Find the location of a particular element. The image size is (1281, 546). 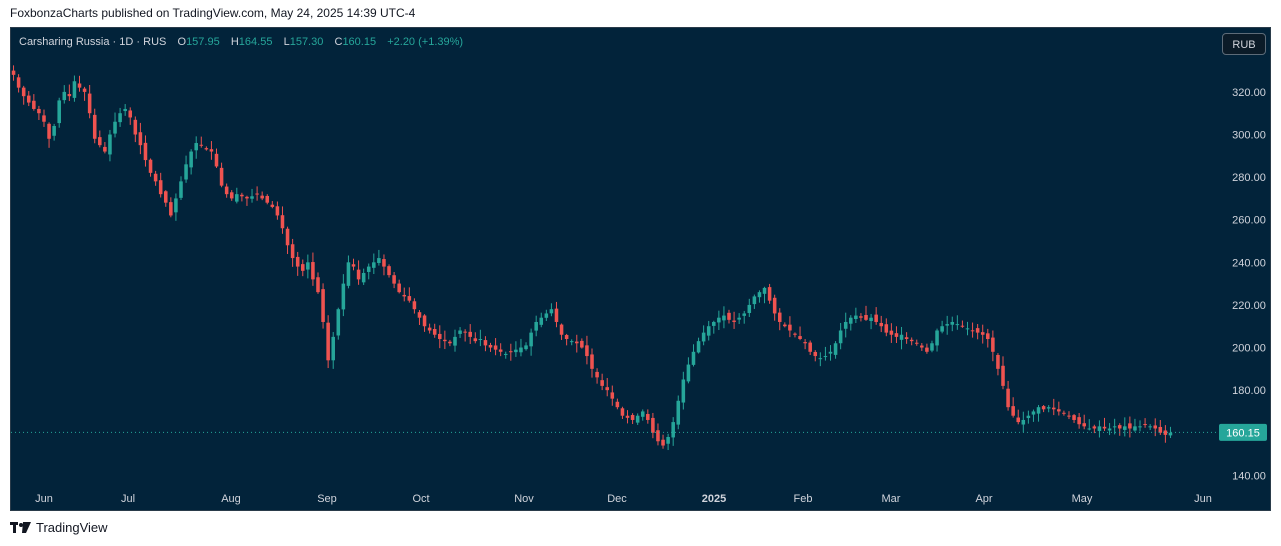

exchange: RUS is located at coordinates (155, 42).